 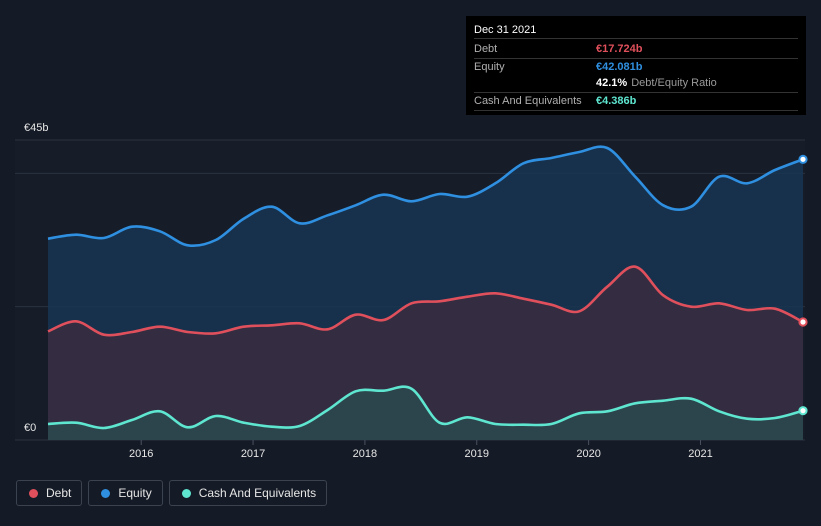 I want to click on endpoint-debt, so click(x=803, y=322).